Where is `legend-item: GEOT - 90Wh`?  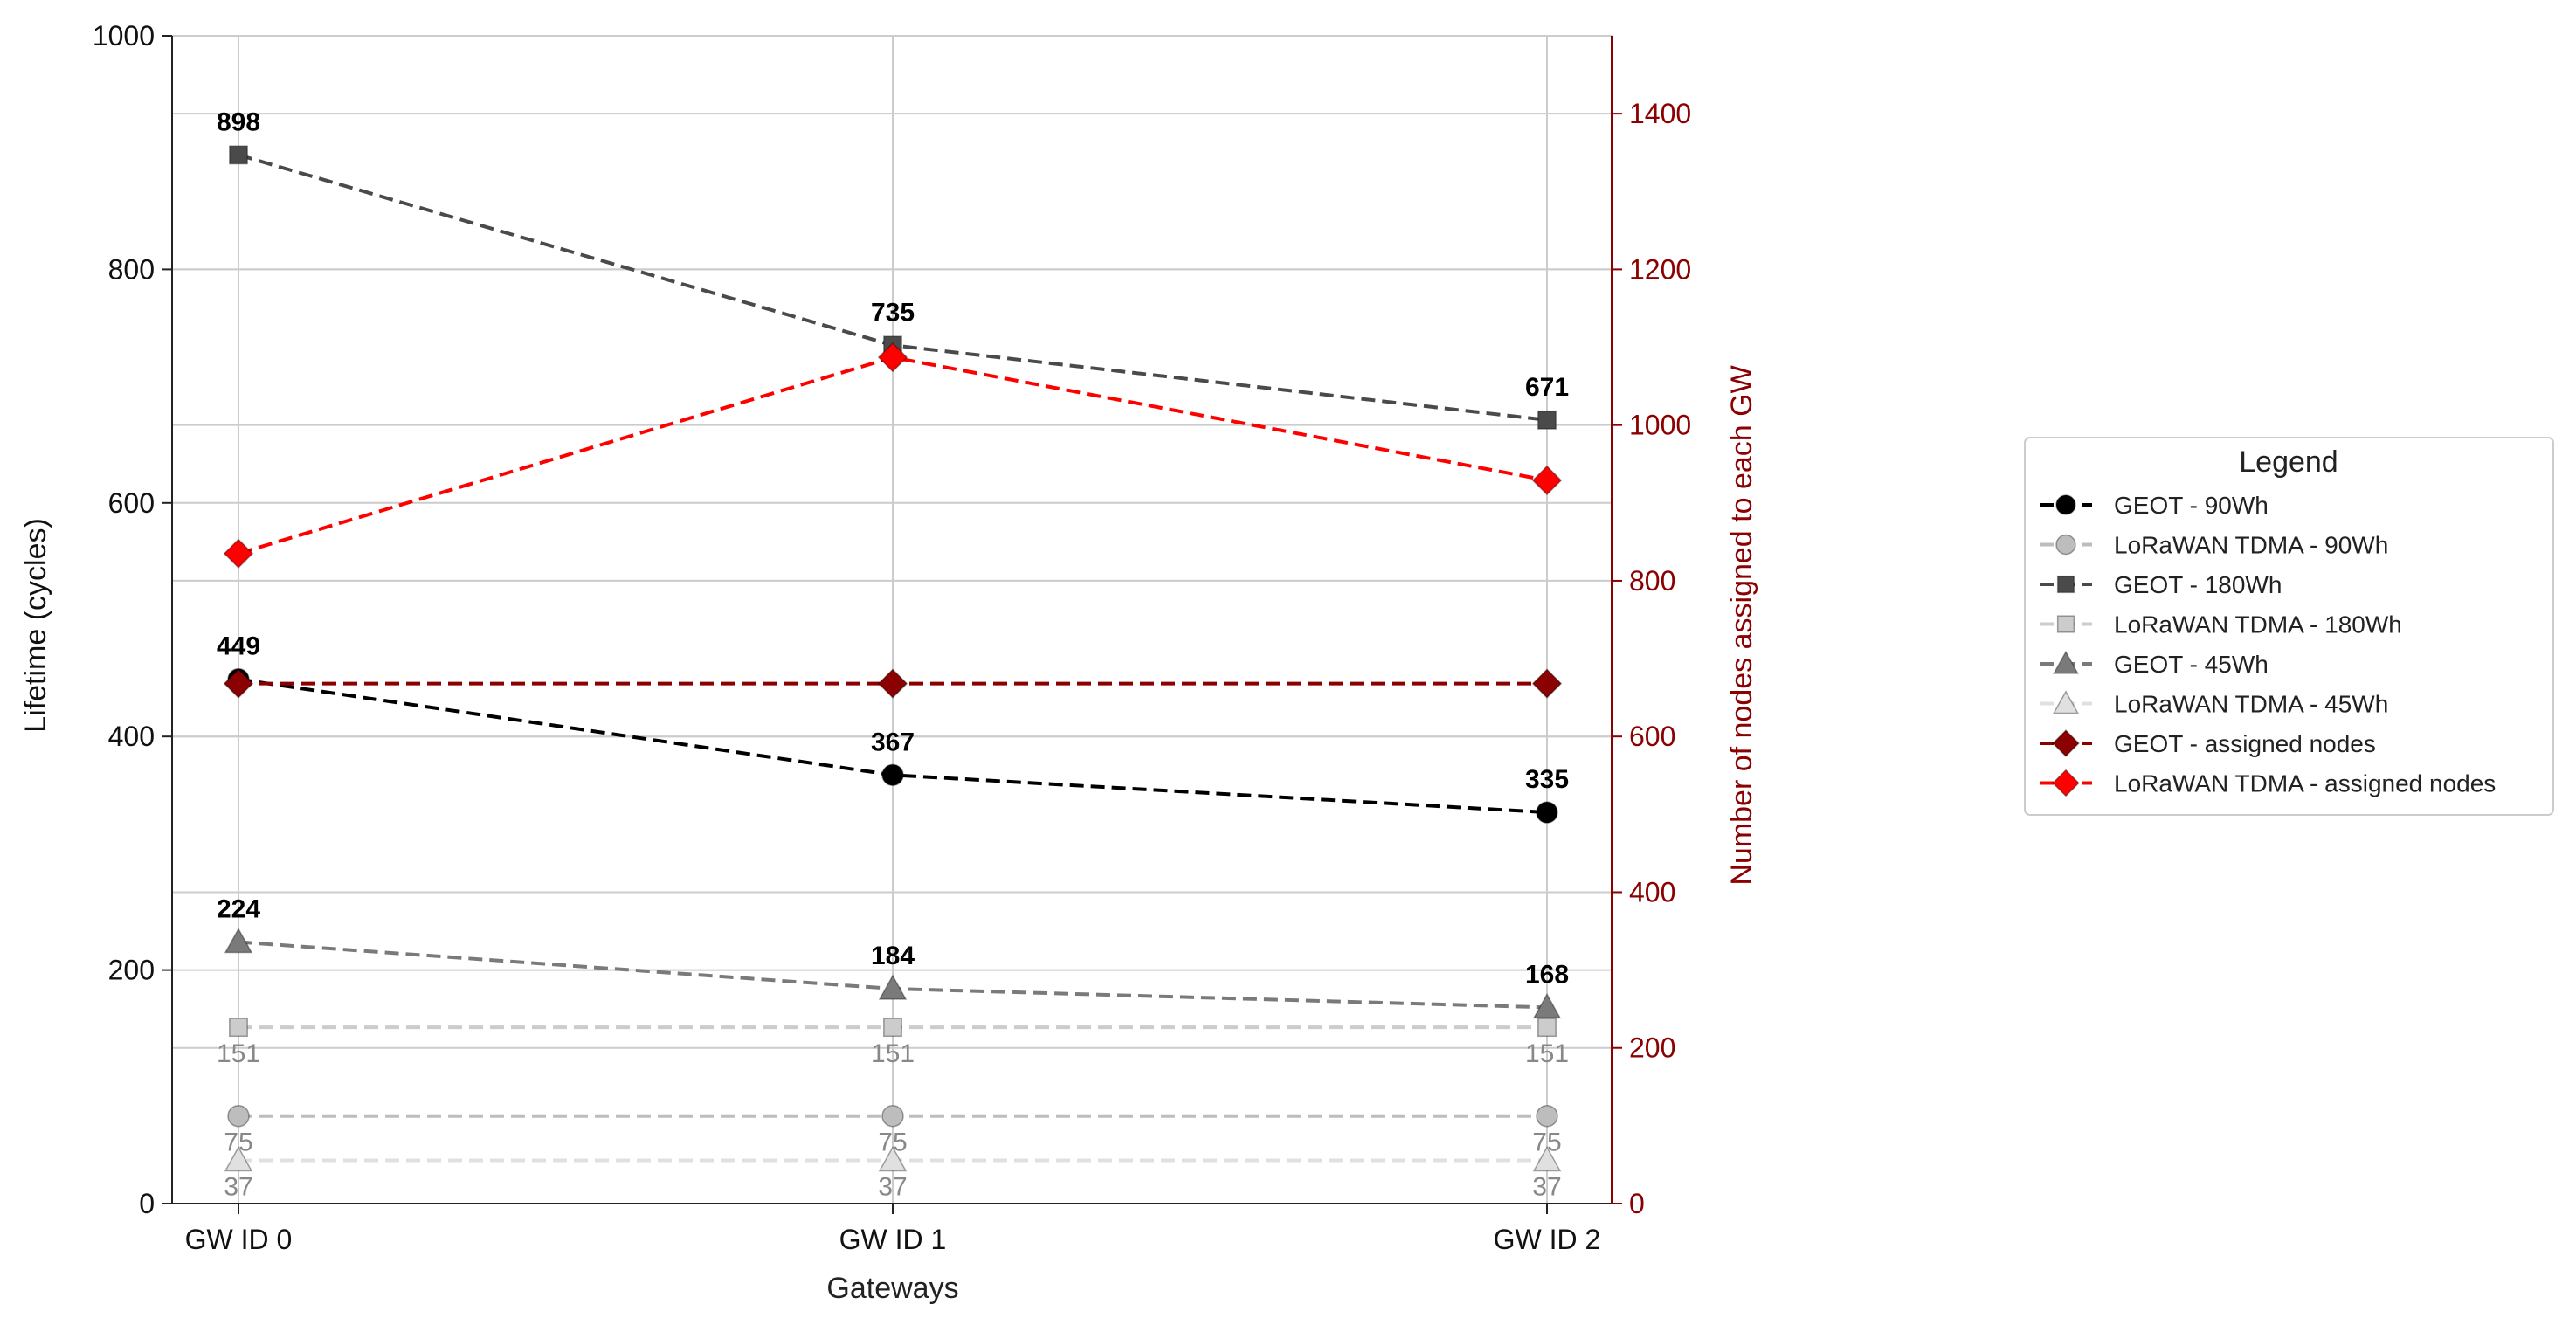 legend-item: GEOT - 90Wh is located at coordinates (2154, 505).